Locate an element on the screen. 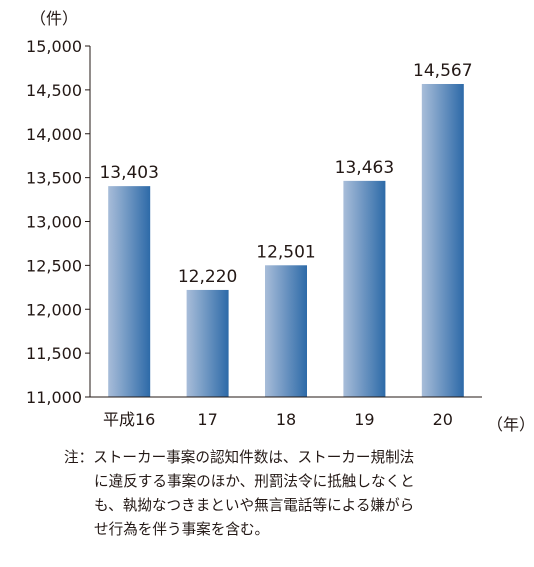 Image resolution: width=534 pixels, height=567 pixels. x-axis-unit: （年） is located at coordinates (510, 424).